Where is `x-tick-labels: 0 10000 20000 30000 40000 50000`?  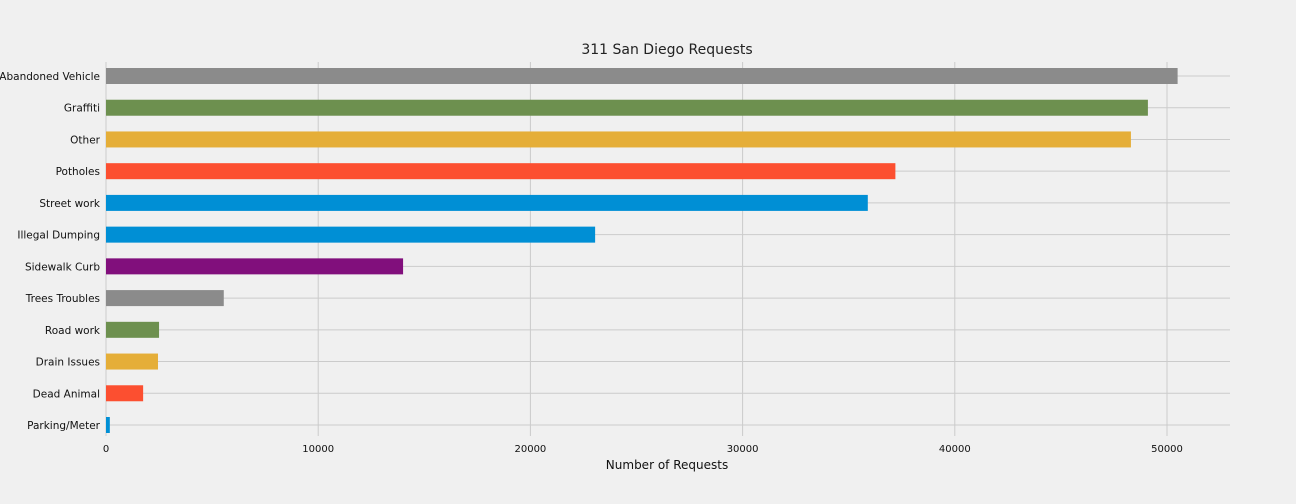 x-tick-labels: 0 10000 20000 30000 40000 50000 is located at coordinates (643, 449).